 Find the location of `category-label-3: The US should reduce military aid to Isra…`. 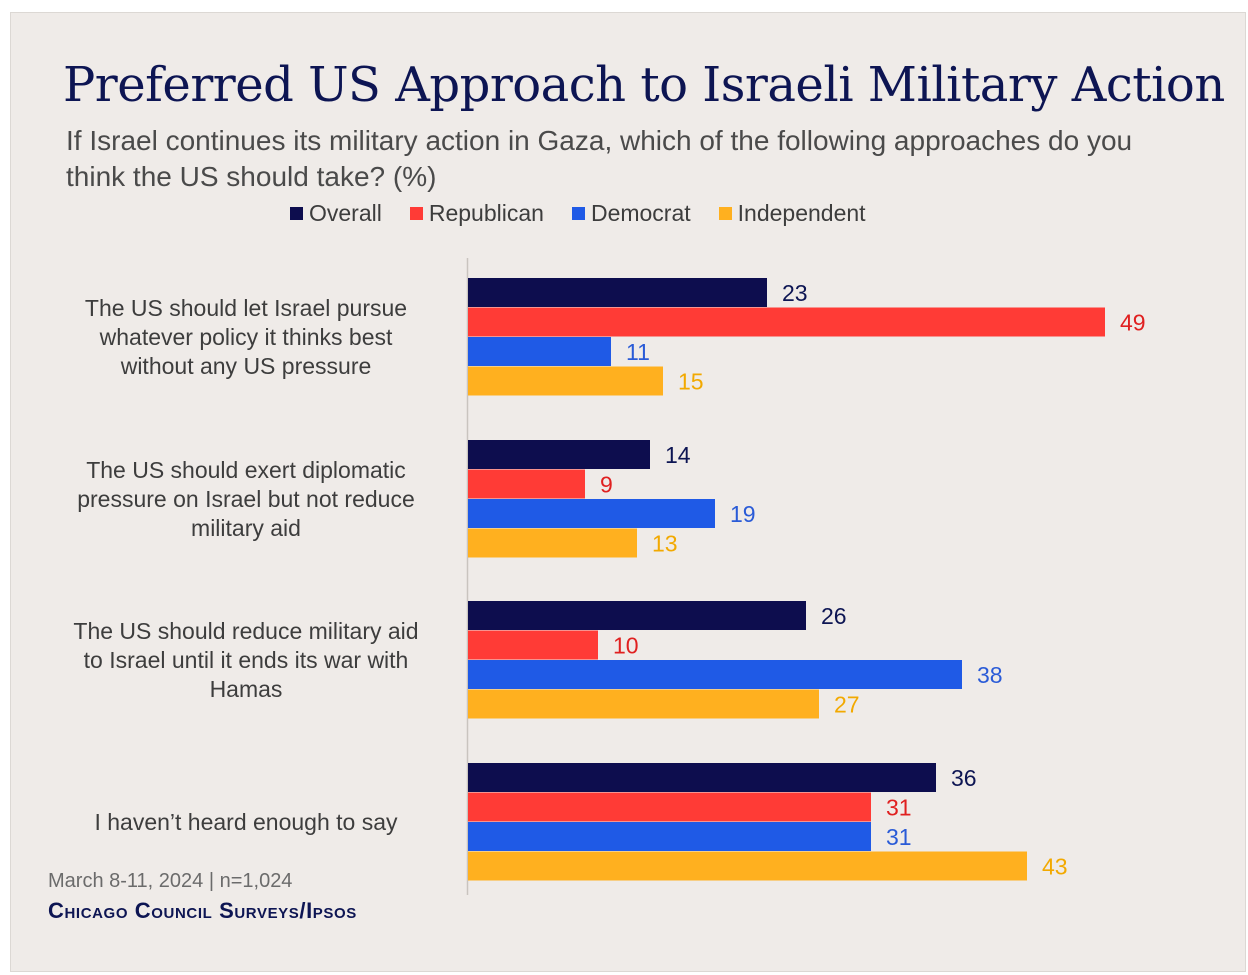

category-label-3: The US should reduce military aid to Isra… is located at coordinates (245, 660).